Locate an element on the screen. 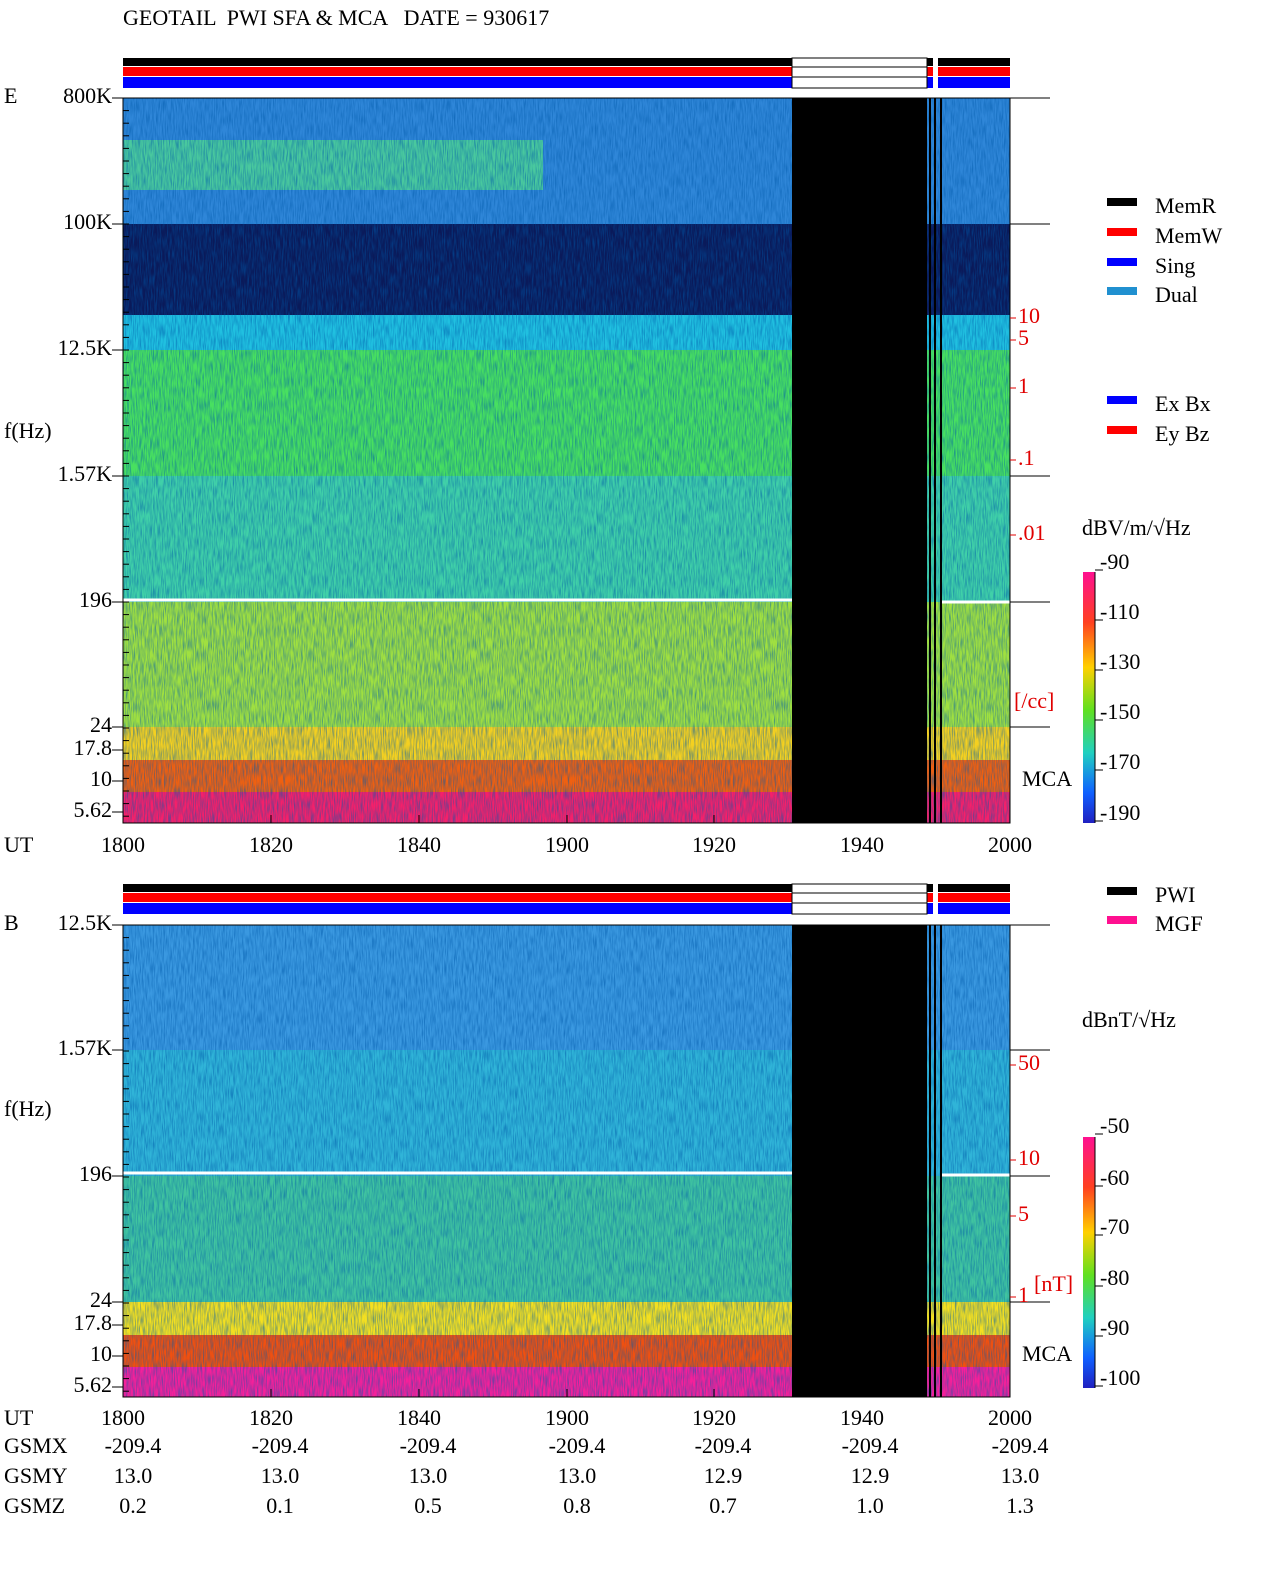  legend-label: MemW is located at coordinates (1188, 235).